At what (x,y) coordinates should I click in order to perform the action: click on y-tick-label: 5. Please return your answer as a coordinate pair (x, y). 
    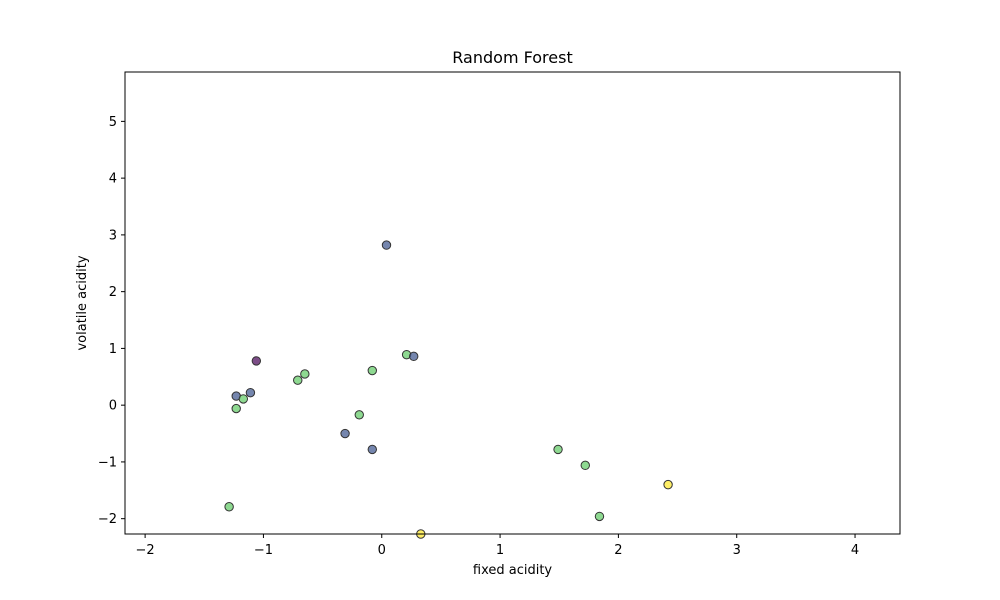
    Looking at the image, I should click on (113, 122).